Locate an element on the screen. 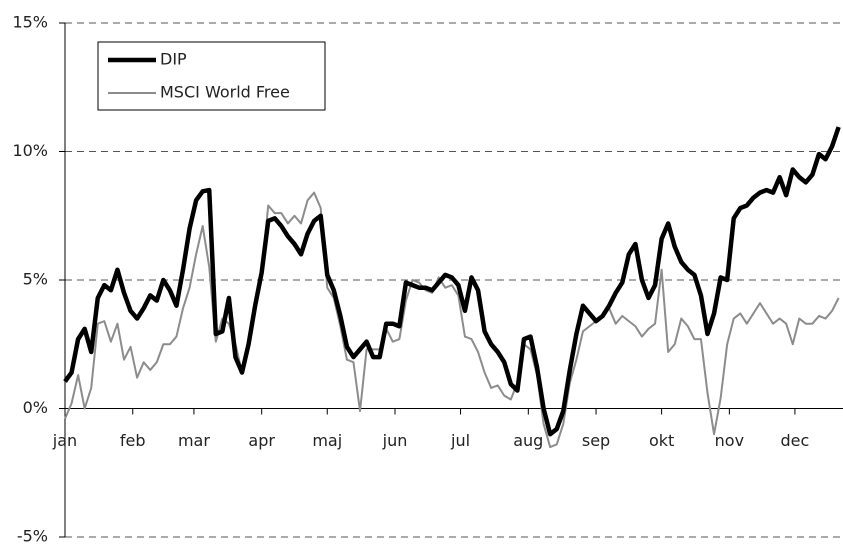  legend-box is located at coordinates (211, 76).